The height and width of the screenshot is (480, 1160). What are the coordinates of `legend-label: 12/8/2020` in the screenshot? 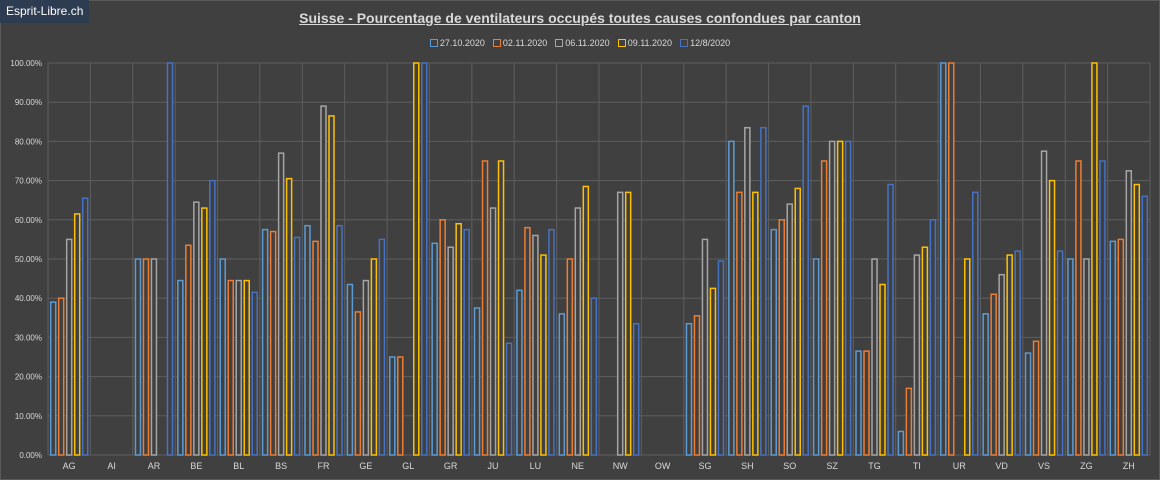 It's located at (710, 43).